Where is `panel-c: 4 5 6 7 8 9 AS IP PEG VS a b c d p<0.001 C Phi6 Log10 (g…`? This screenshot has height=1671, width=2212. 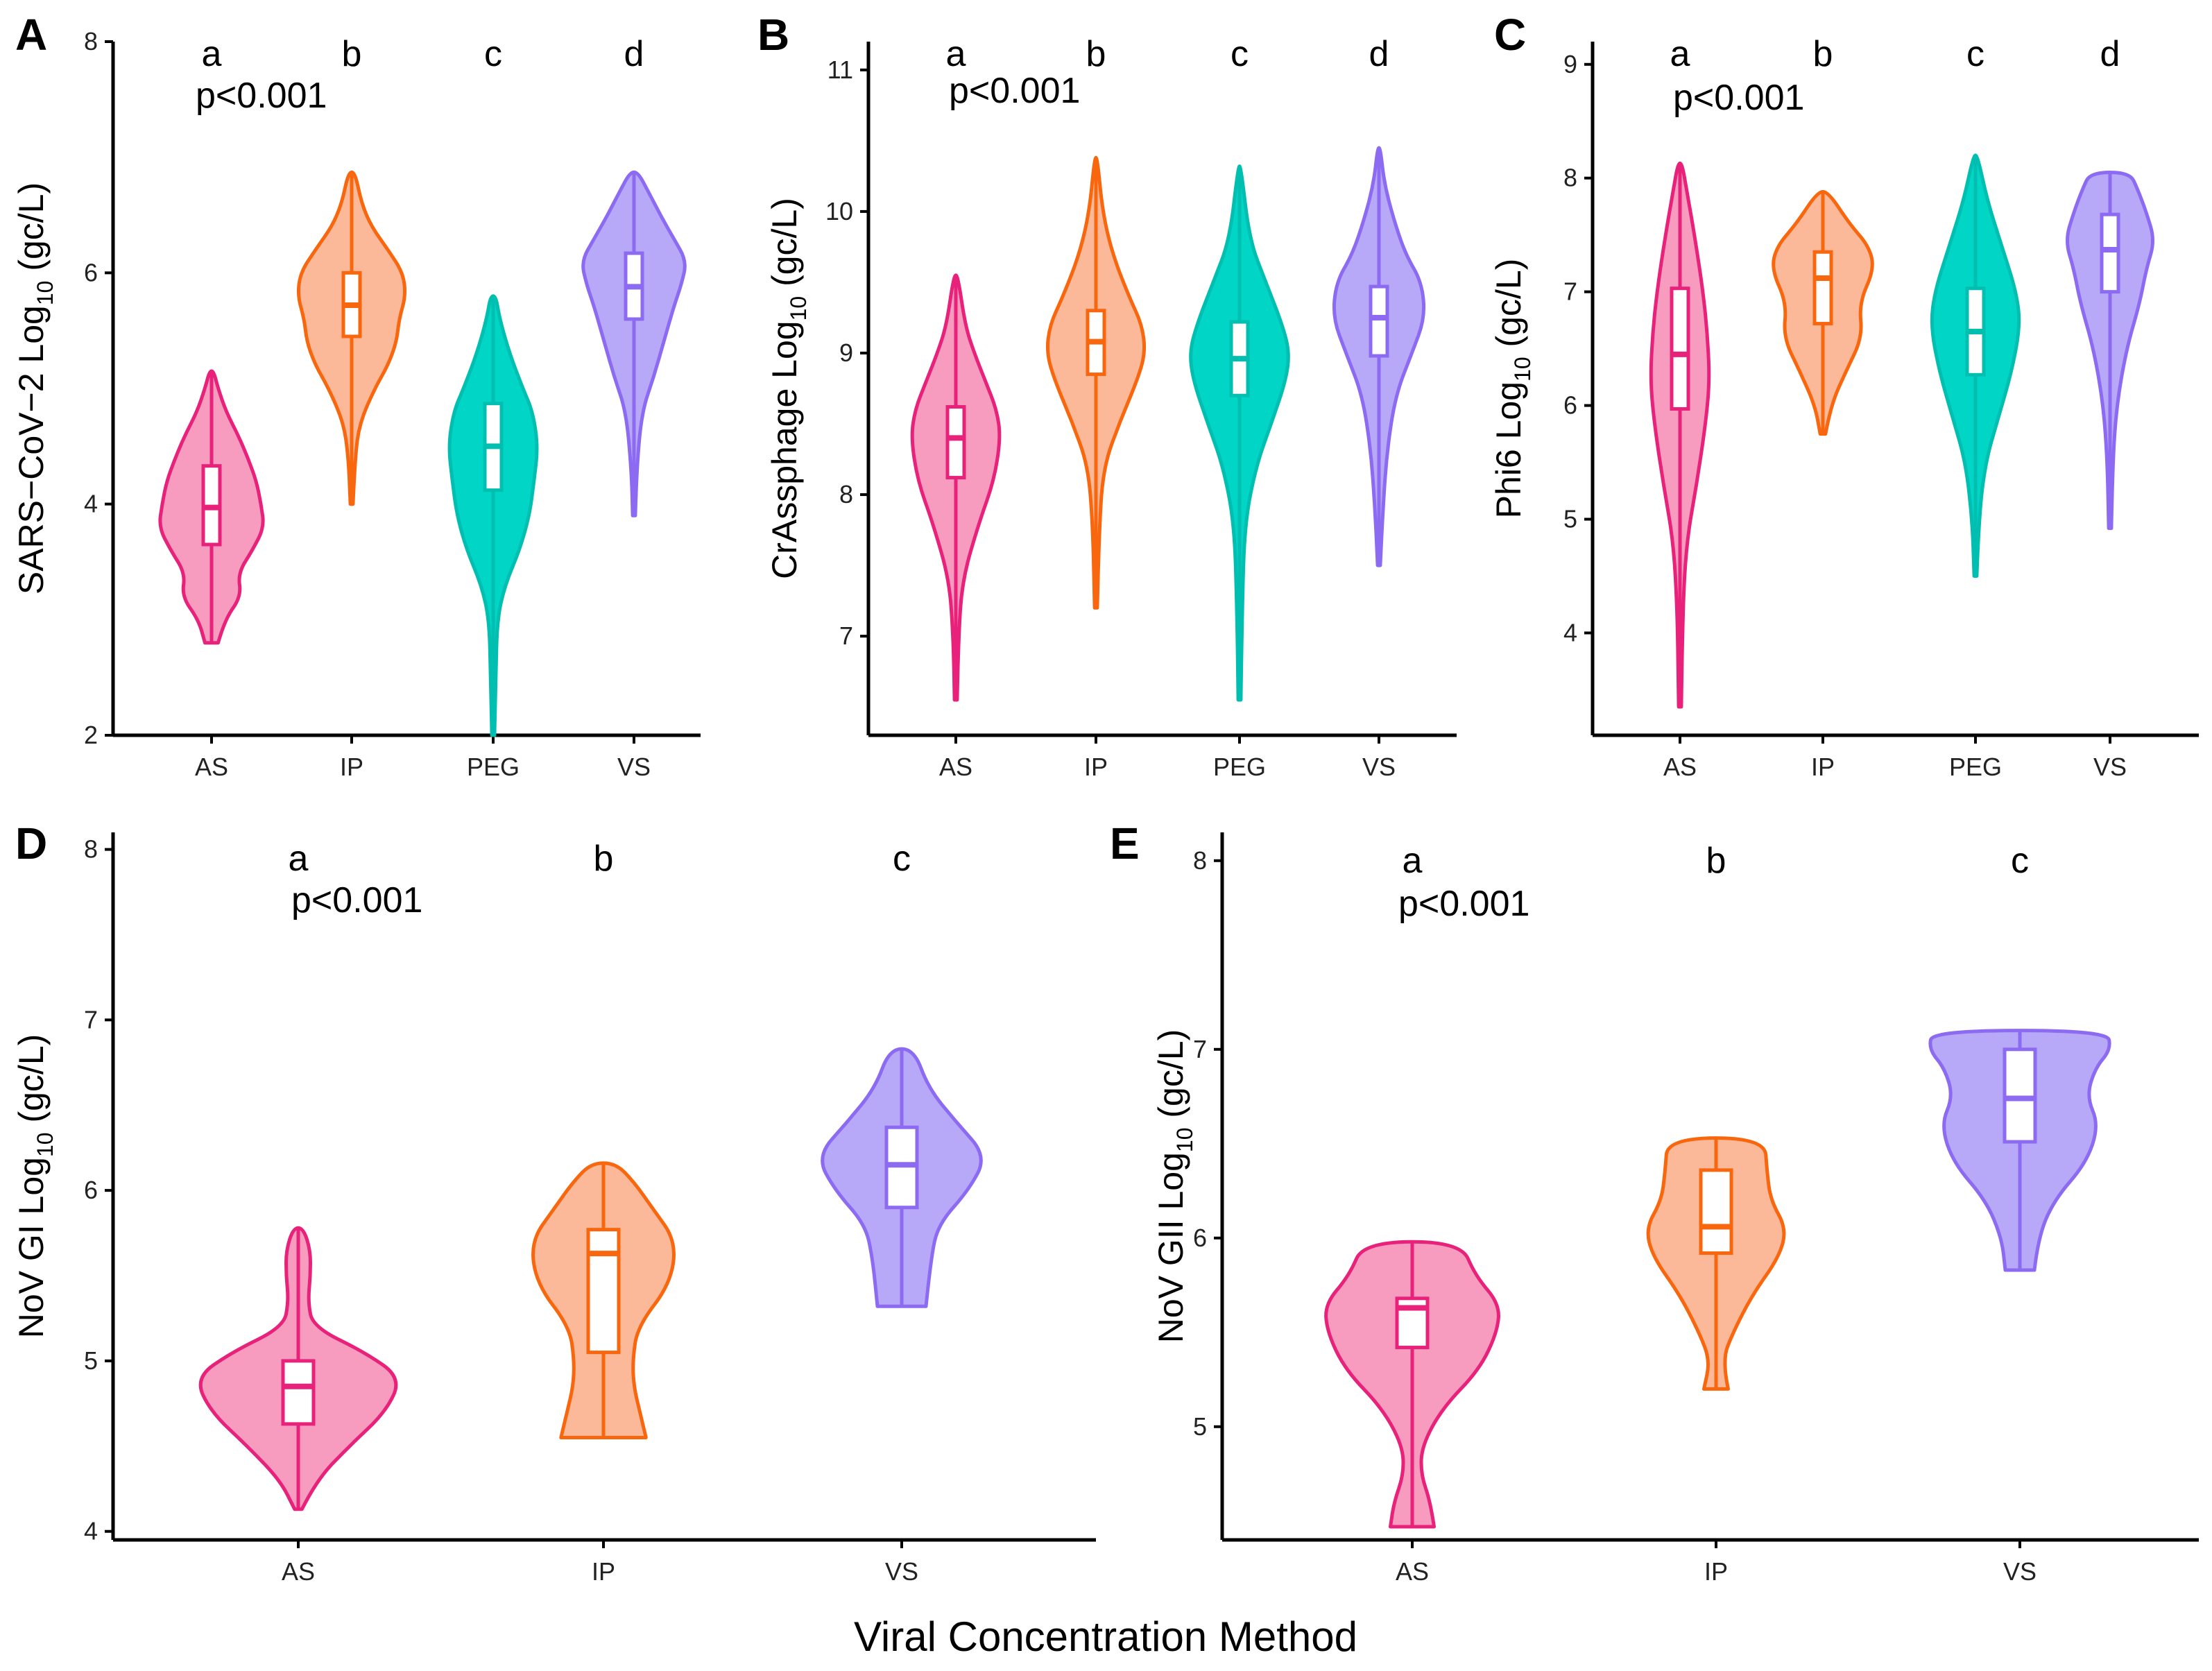 panel-c: 4 5 6 7 8 9 AS IP PEG VS a b c d p<0.001 C Phi6 Log10 (g… is located at coordinates (1844, 395).